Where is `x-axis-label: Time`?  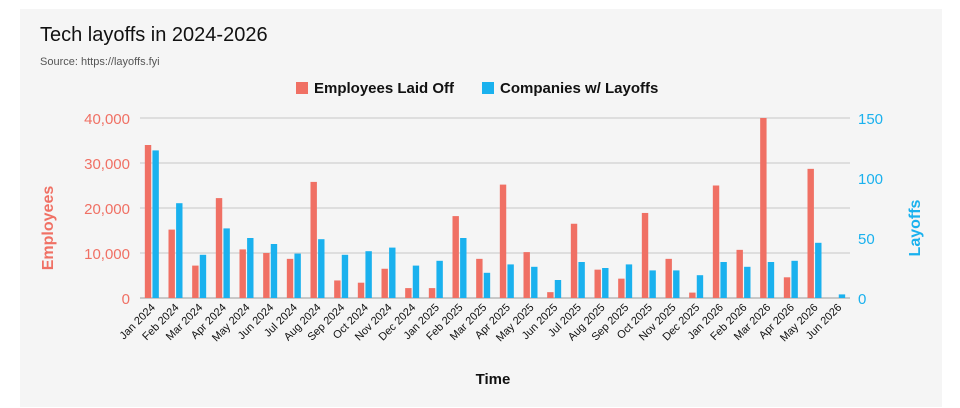 x-axis-label: Time is located at coordinates (493, 379).